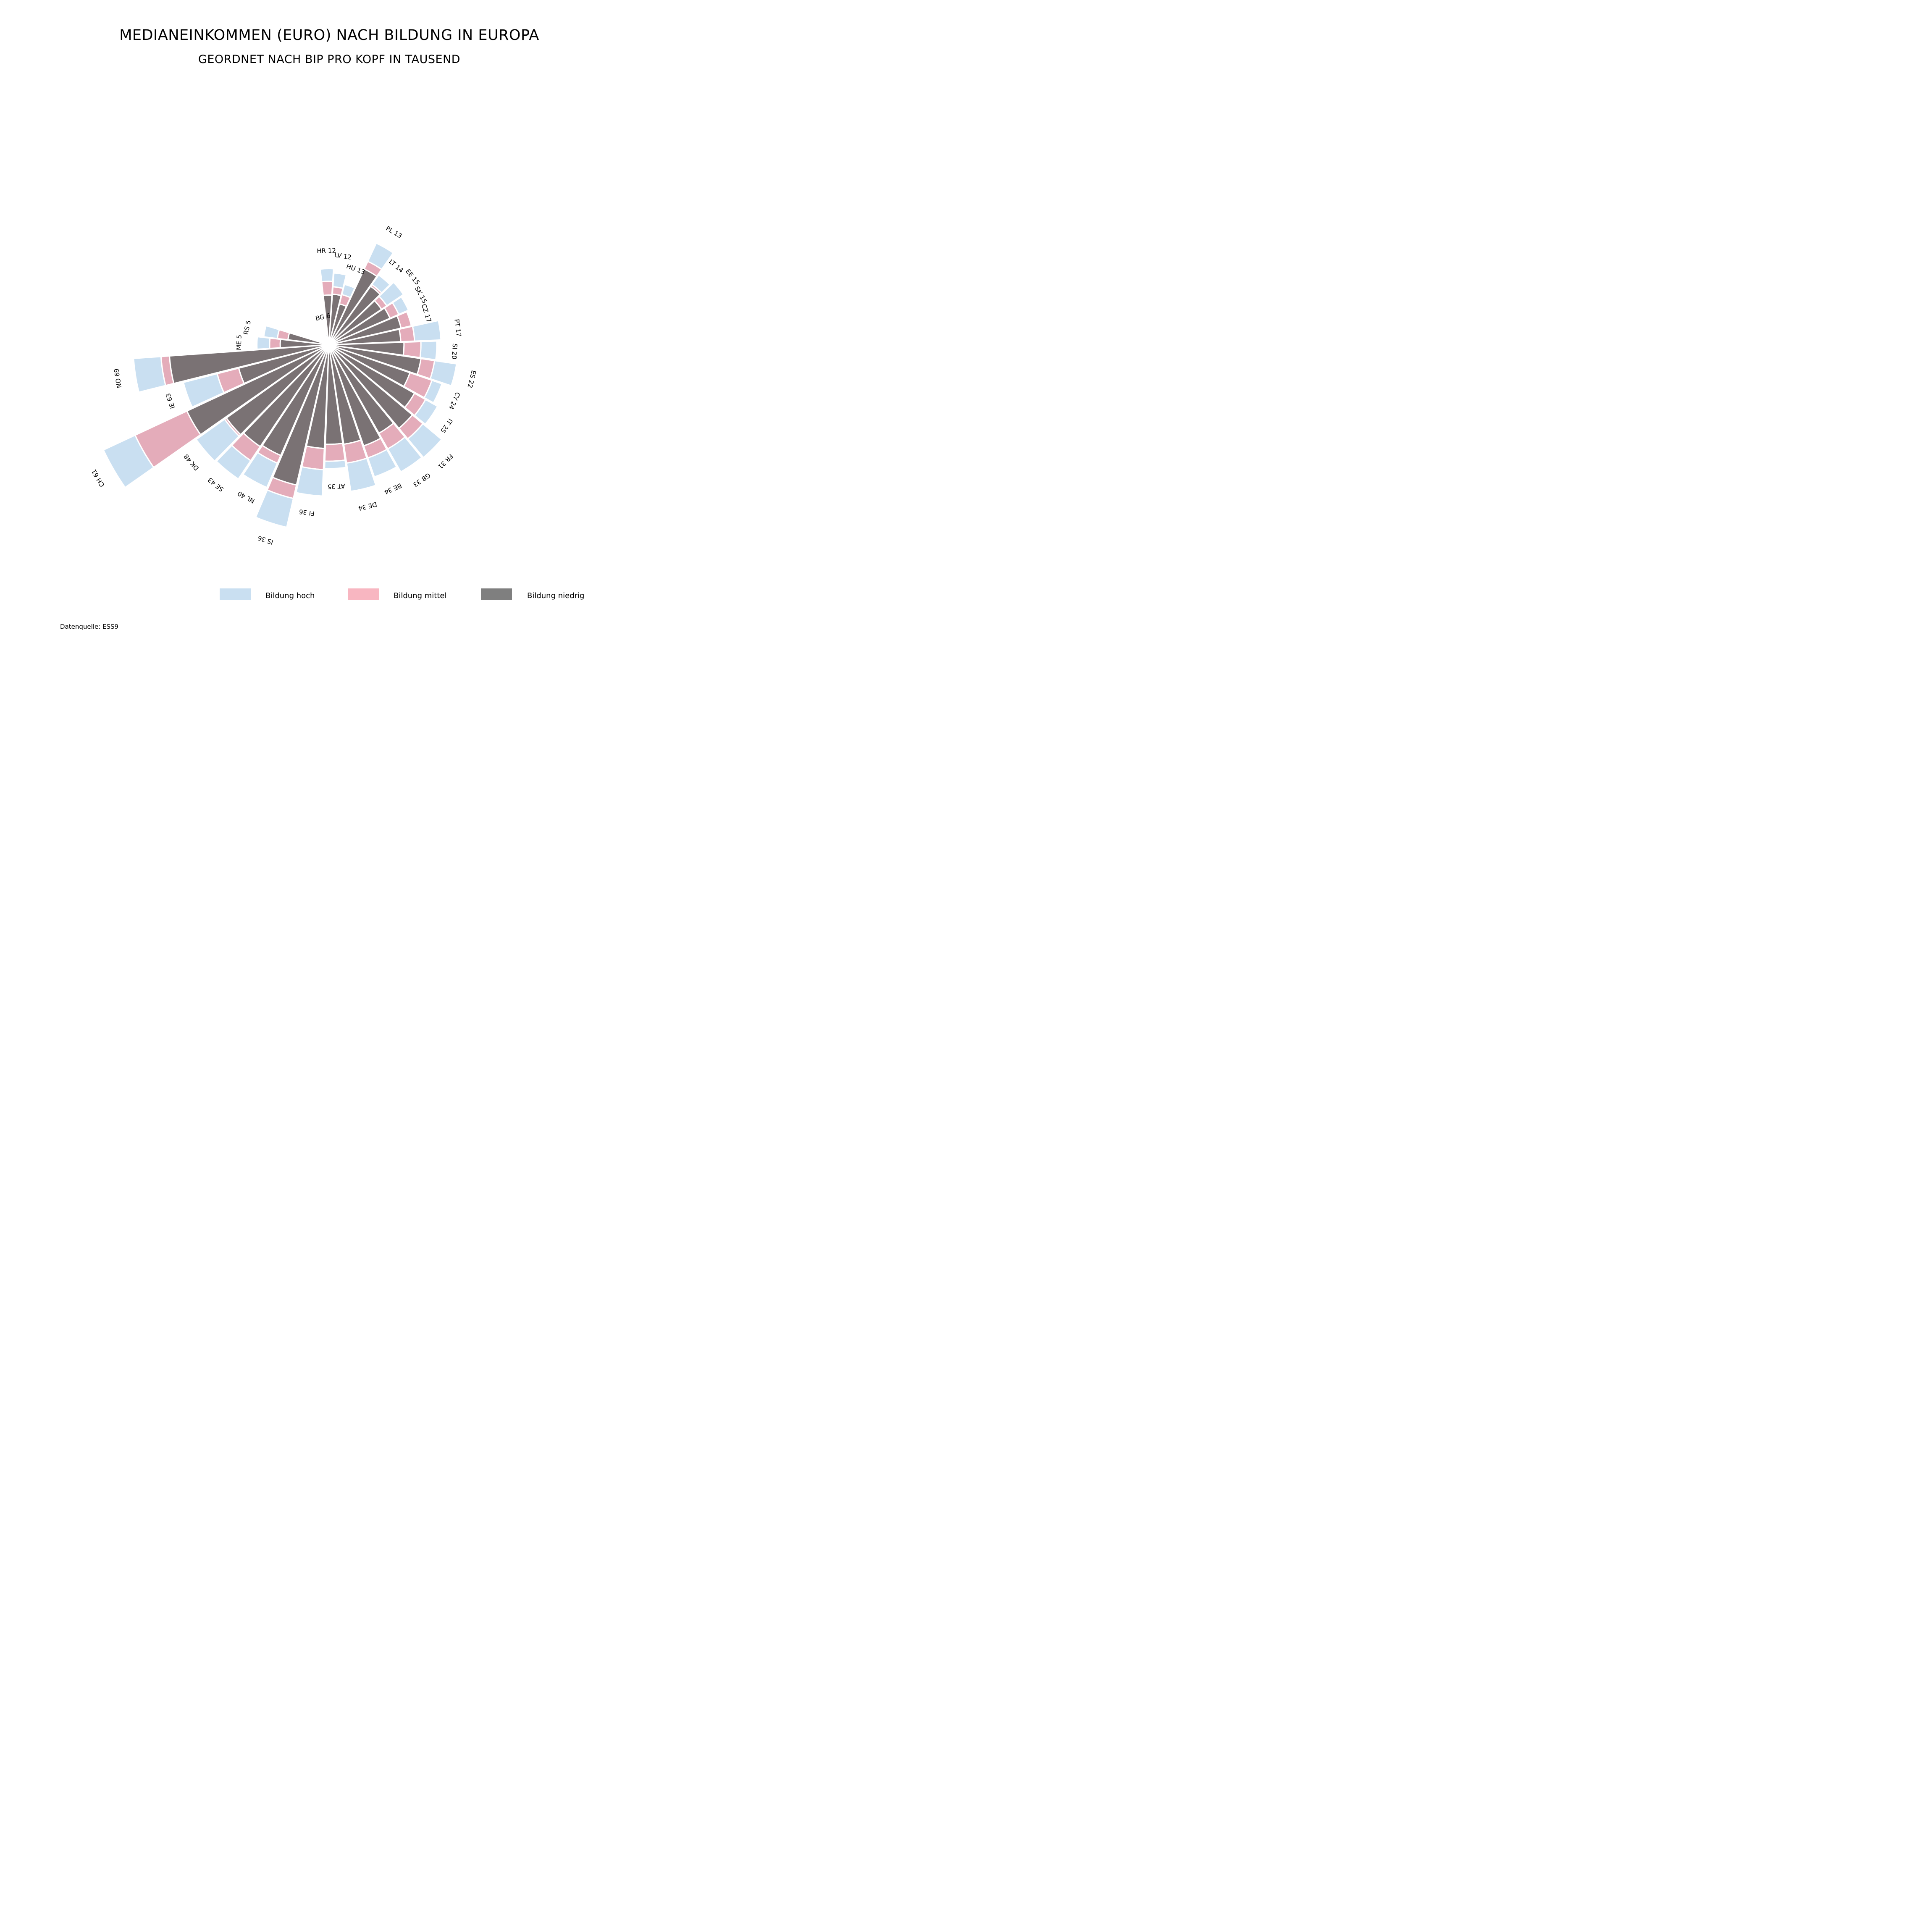 The image size is (1932, 1932). Describe the element at coordinates (329, 59) in the screenshot. I see `chart-subtitle: GEORDNET NACH BIP PRO KOPF IN TAUSEND` at that location.